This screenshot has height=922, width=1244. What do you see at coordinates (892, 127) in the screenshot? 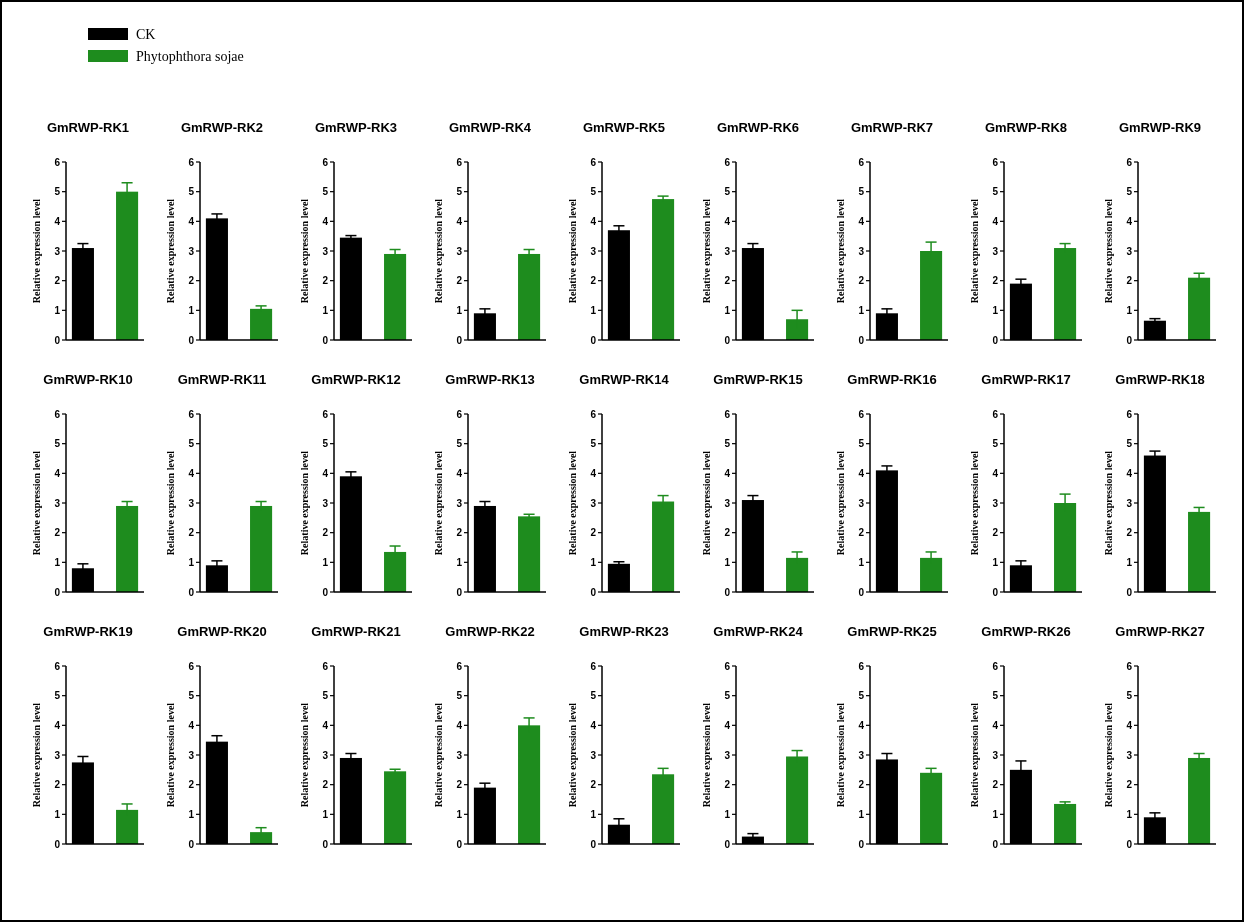
I see `chart-title: GmRWP-RK7` at bounding box center [892, 127].